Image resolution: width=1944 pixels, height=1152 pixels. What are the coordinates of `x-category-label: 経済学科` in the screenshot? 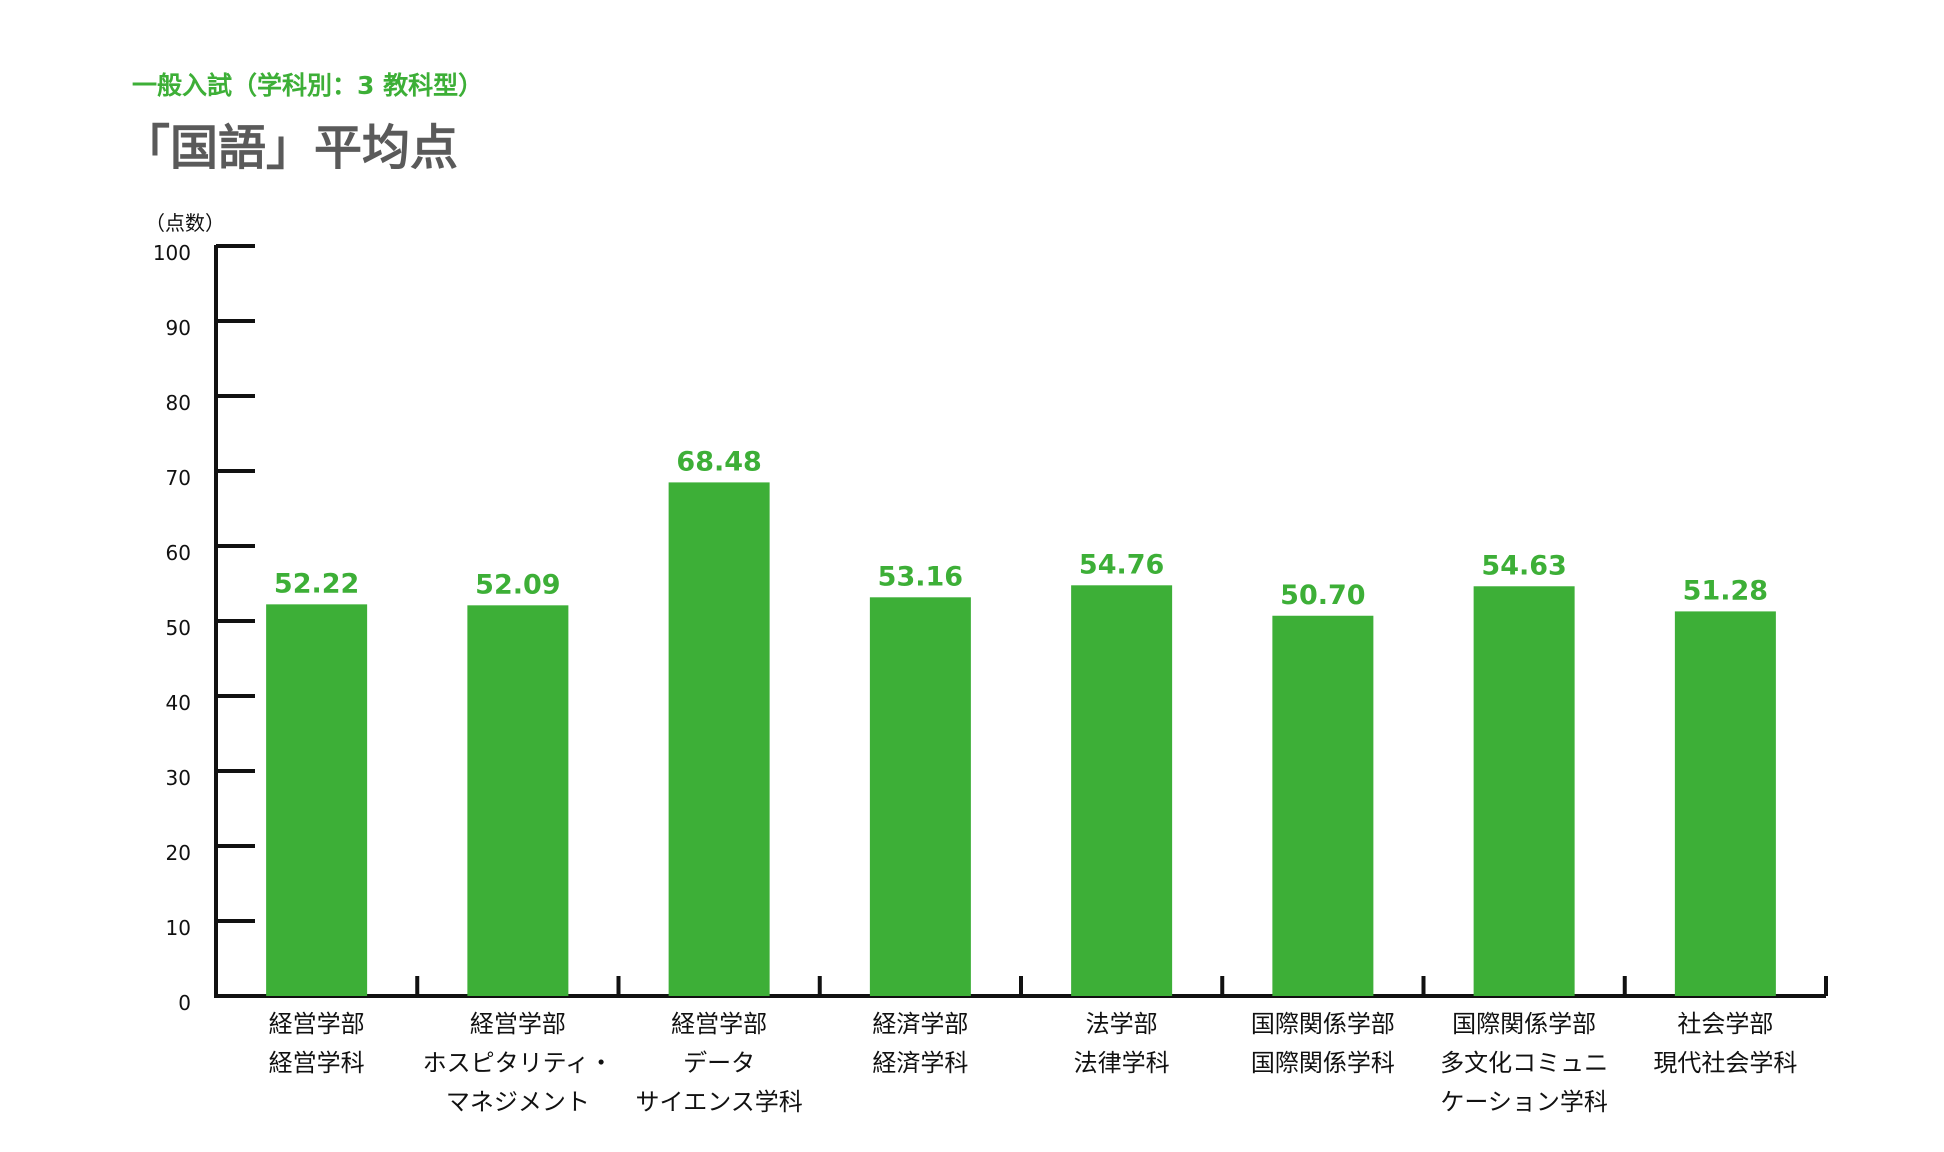 It's located at (920, 1063).